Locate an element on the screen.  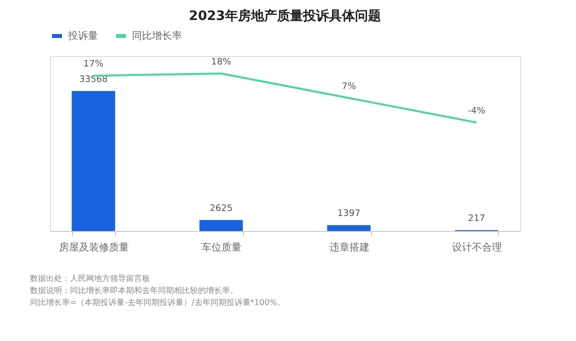
x-tick-label: 车位质量 is located at coordinates (222, 248).